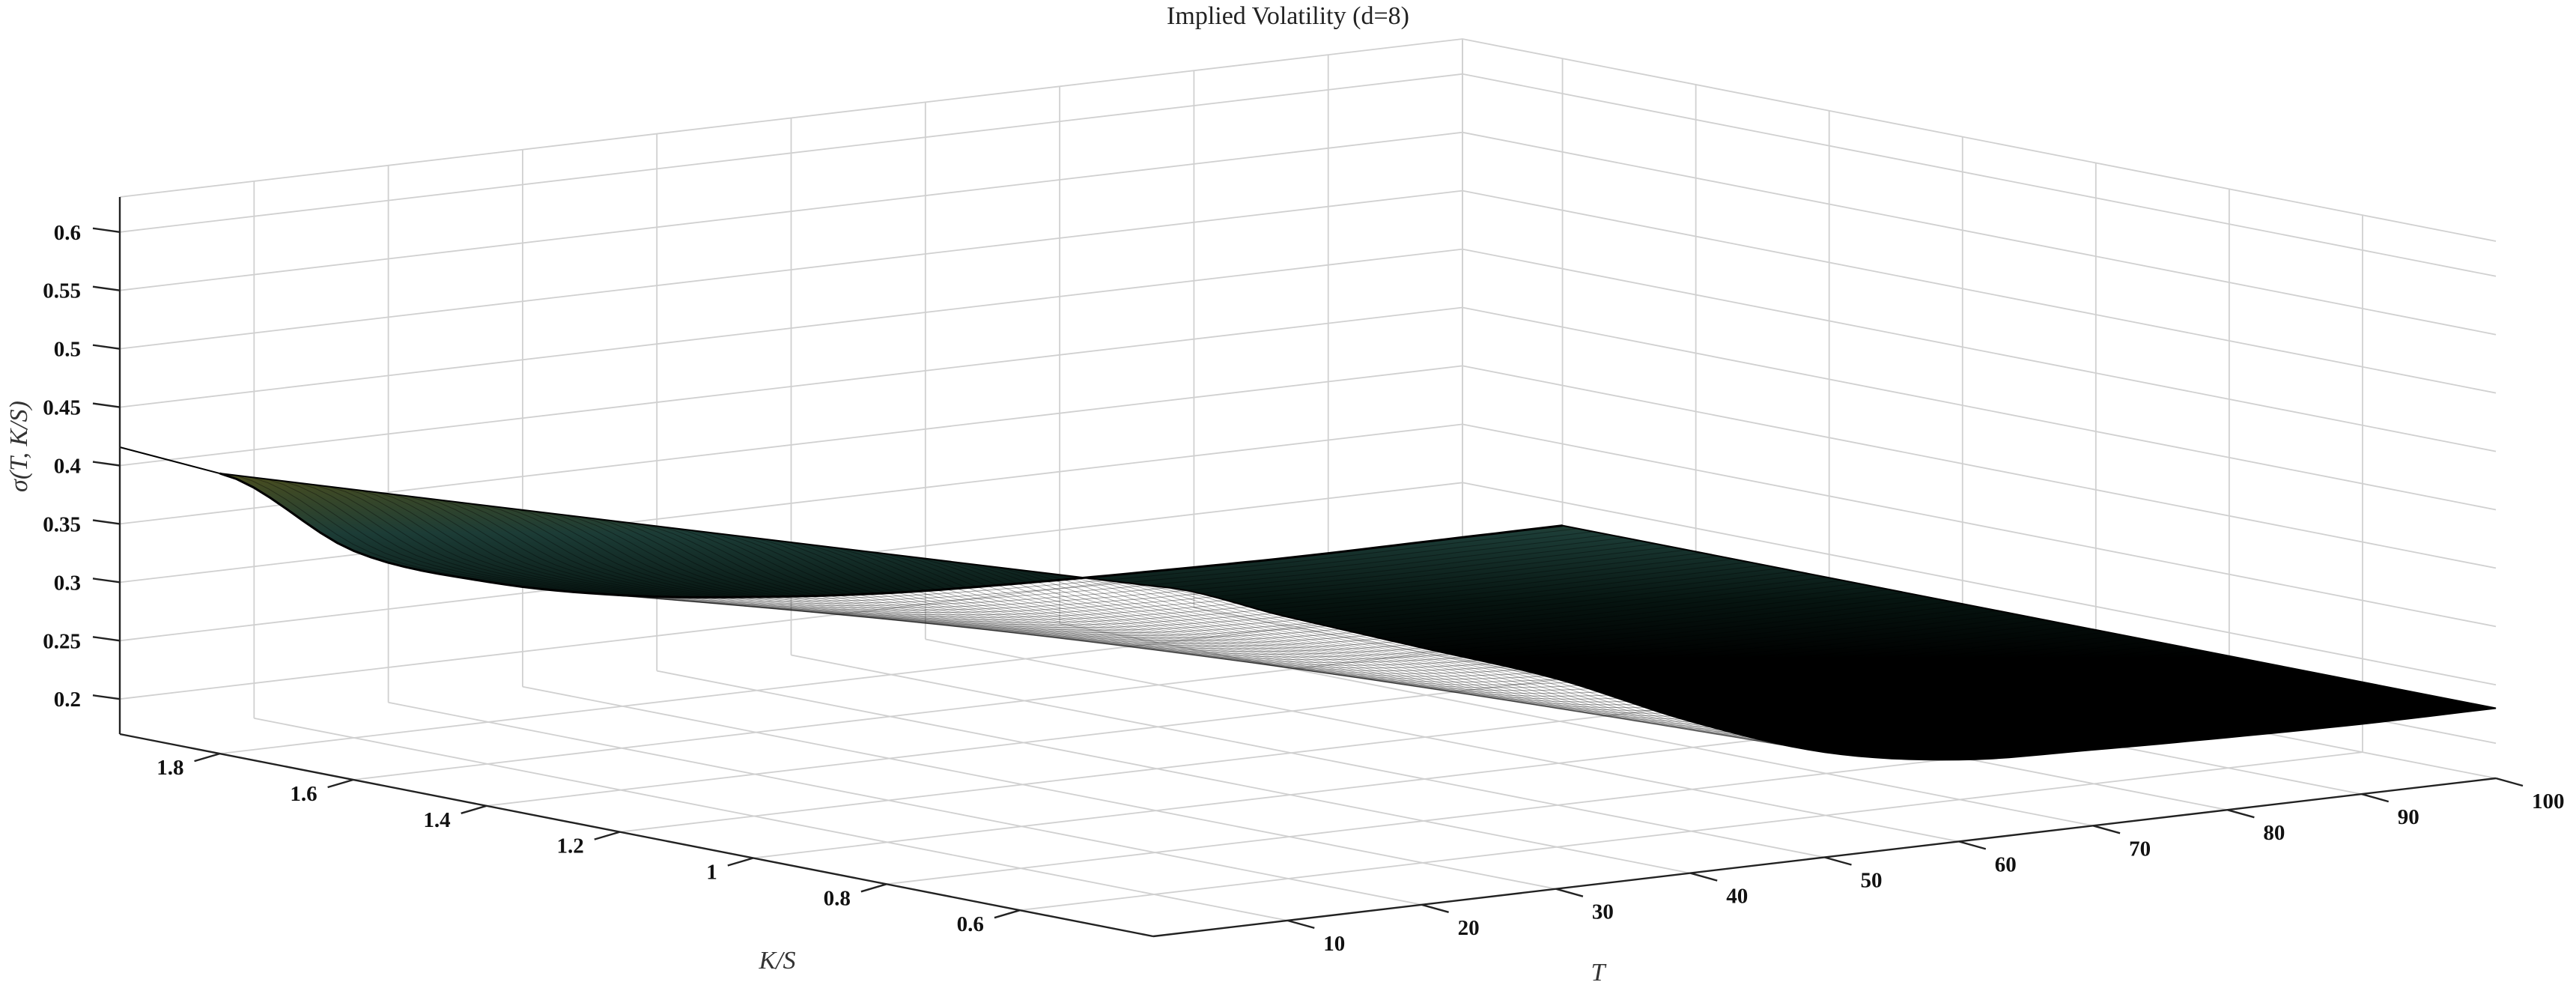 The image size is (2576, 994). Describe the element at coordinates (19, 446) in the screenshot. I see `z-axis-label: σ(T, K/S)` at that location.